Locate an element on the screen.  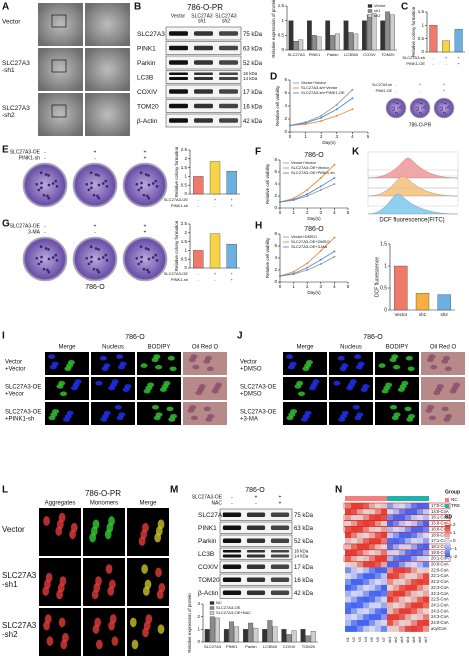
em-image is located at coordinates (107, 69).